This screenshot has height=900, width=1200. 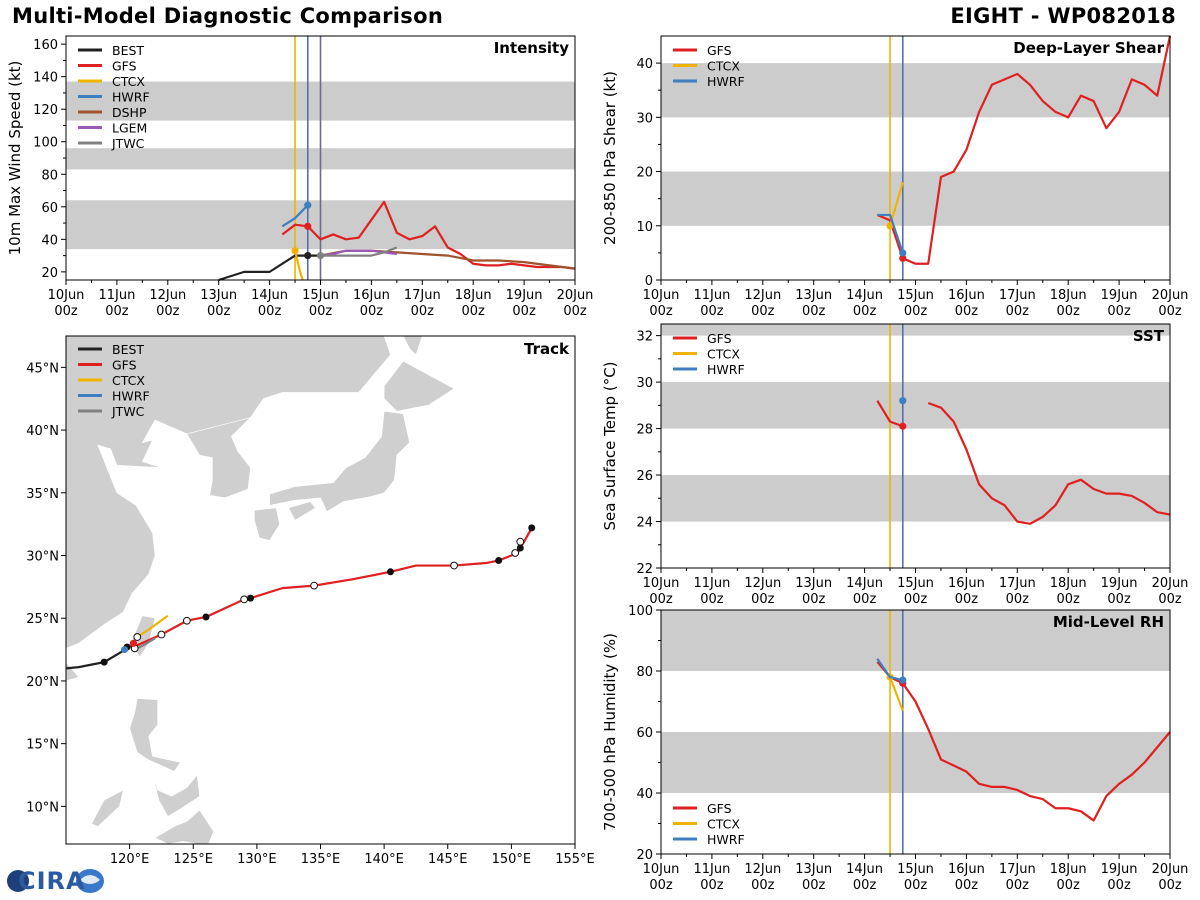 I want to click on intensity-xtick-label-day: 12Jun, so click(x=167, y=295).